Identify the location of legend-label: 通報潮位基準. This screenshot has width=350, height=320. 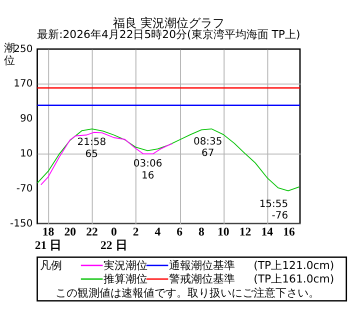
(202, 265).